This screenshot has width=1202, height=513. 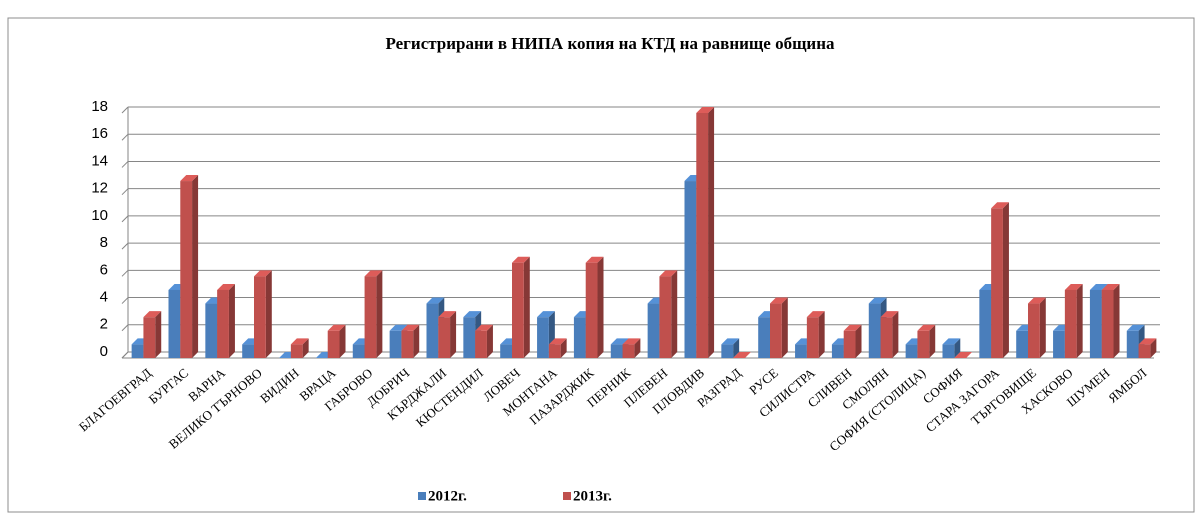 What do you see at coordinates (422, 496) in the screenshot?
I see `legend-swatch` at bounding box center [422, 496].